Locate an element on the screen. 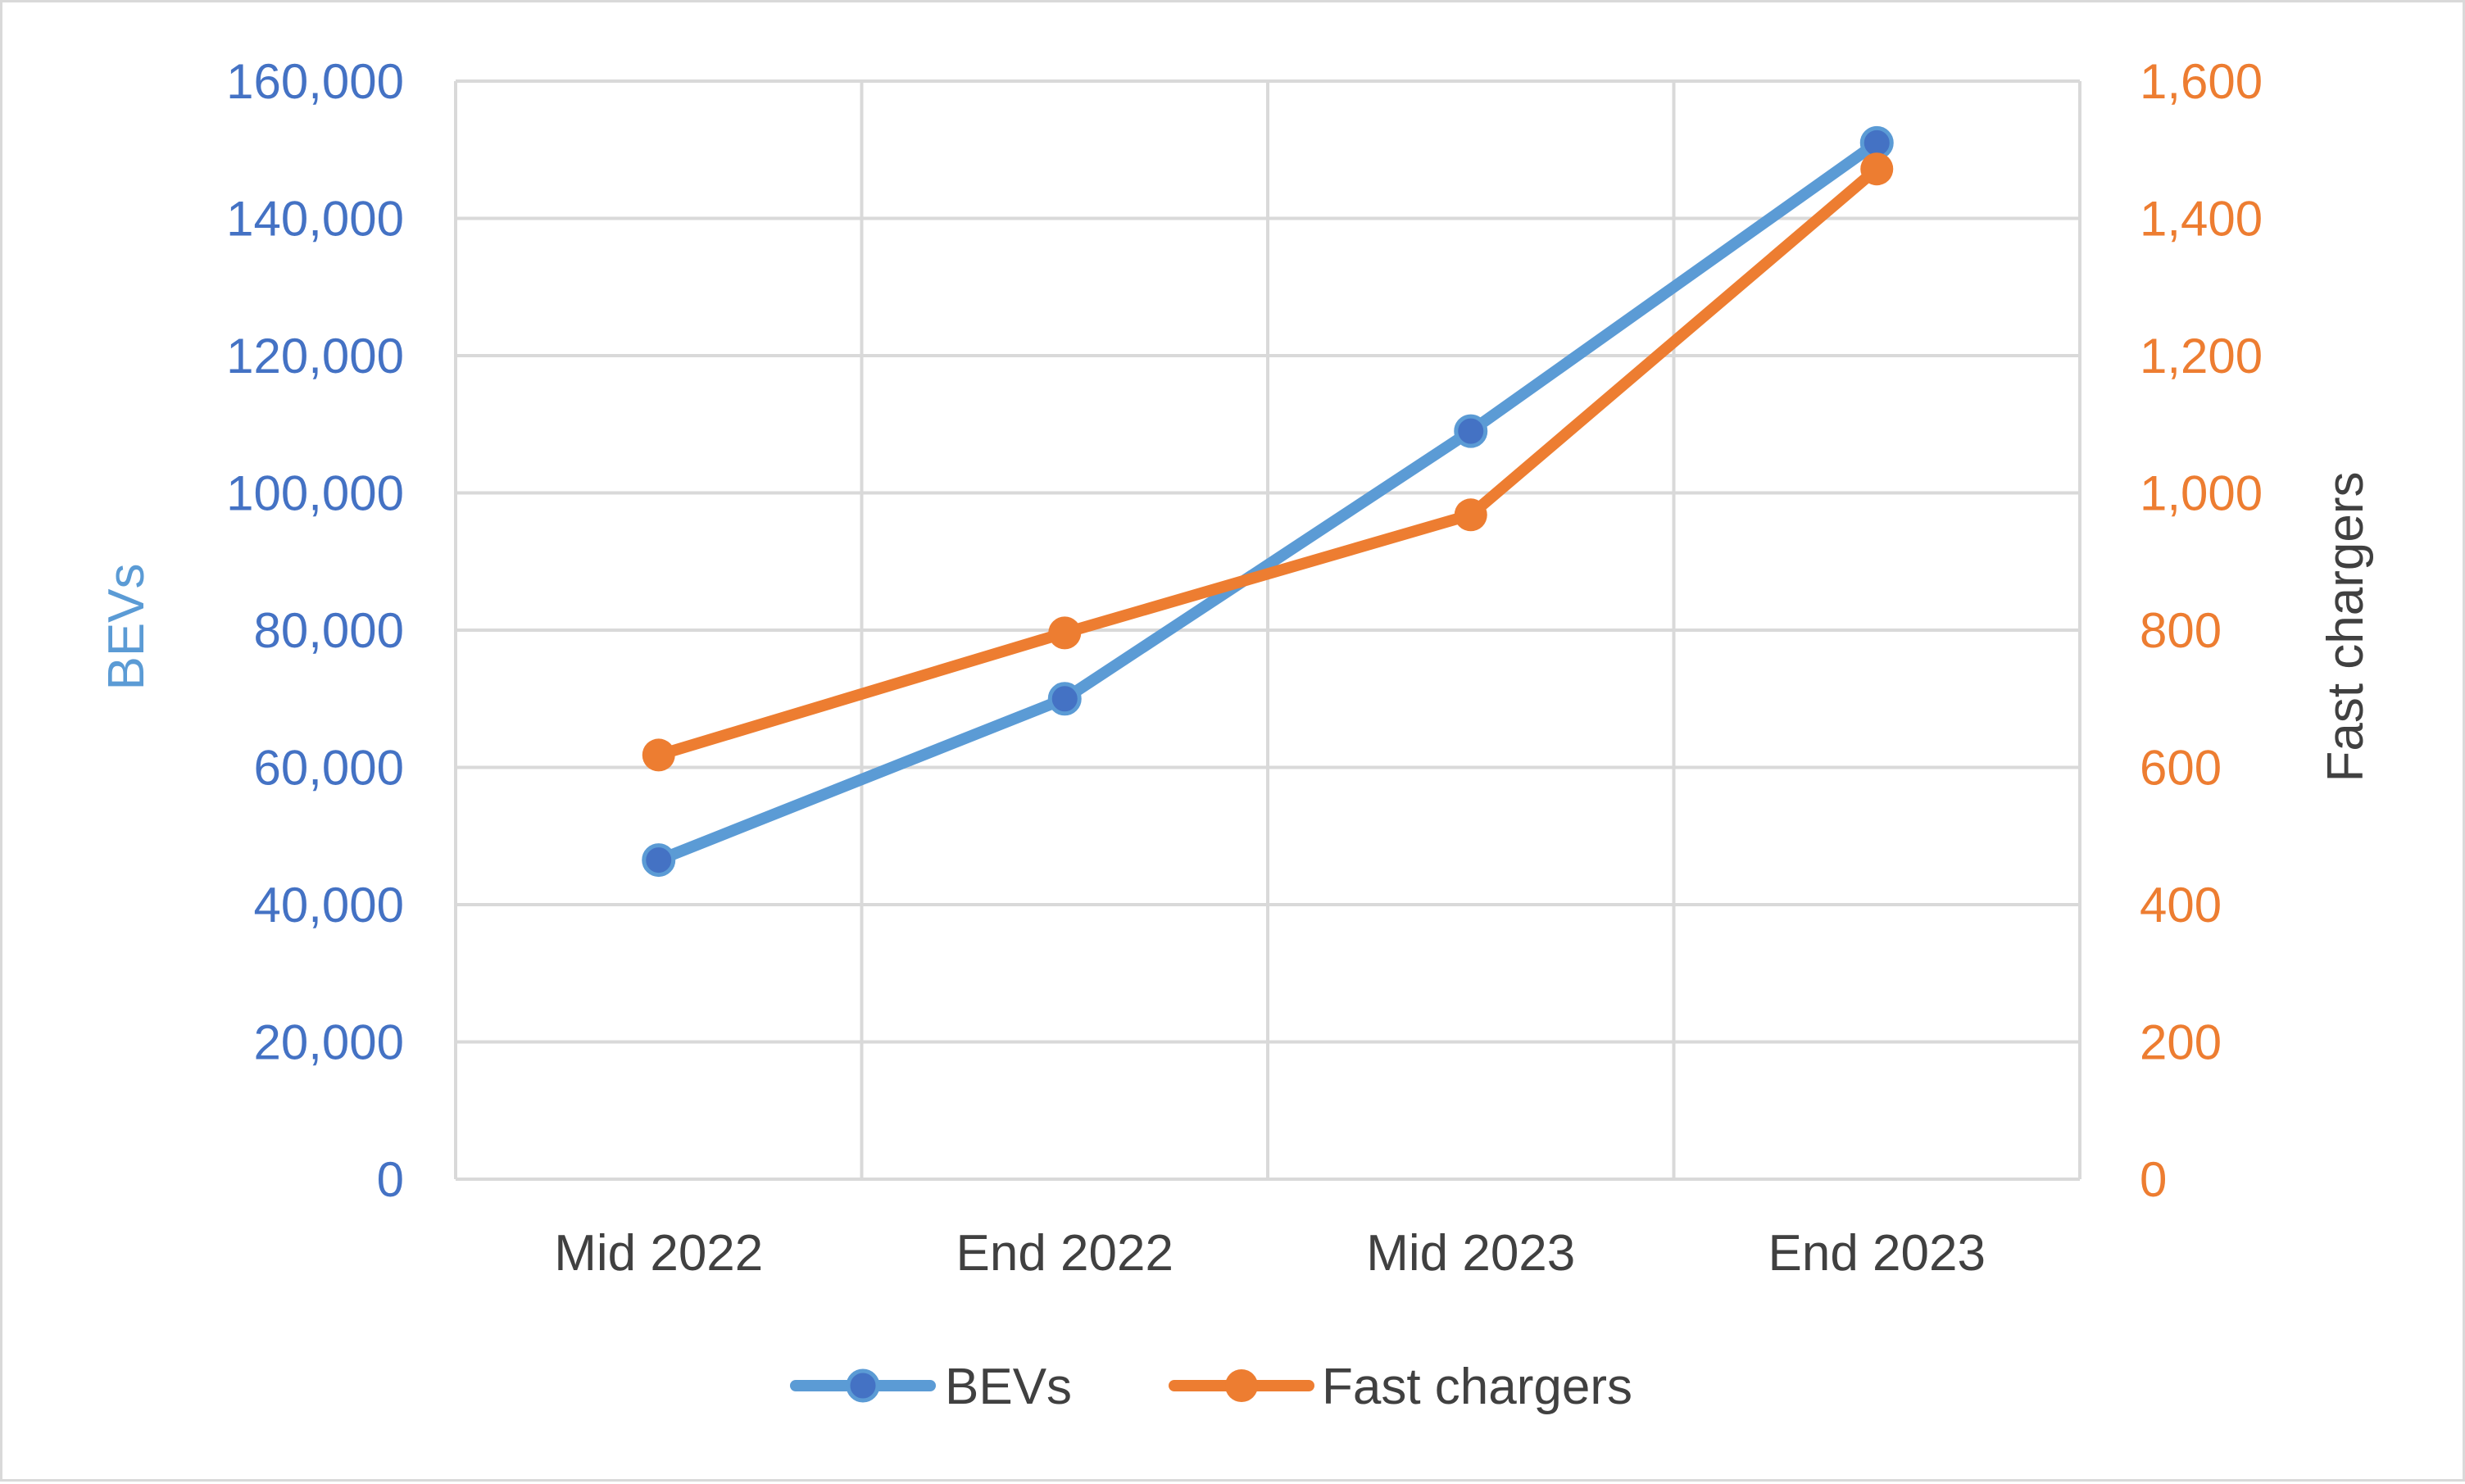  right-tick-label: 800 is located at coordinates (2181, 630).